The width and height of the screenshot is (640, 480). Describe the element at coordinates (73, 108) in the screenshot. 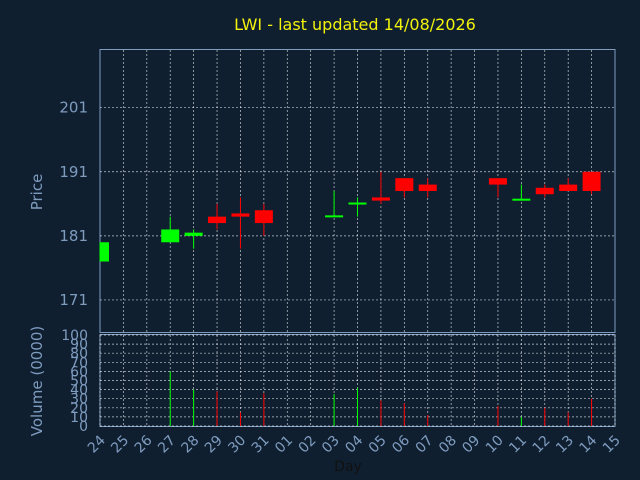

I see `price-tick-label: 201` at that location.